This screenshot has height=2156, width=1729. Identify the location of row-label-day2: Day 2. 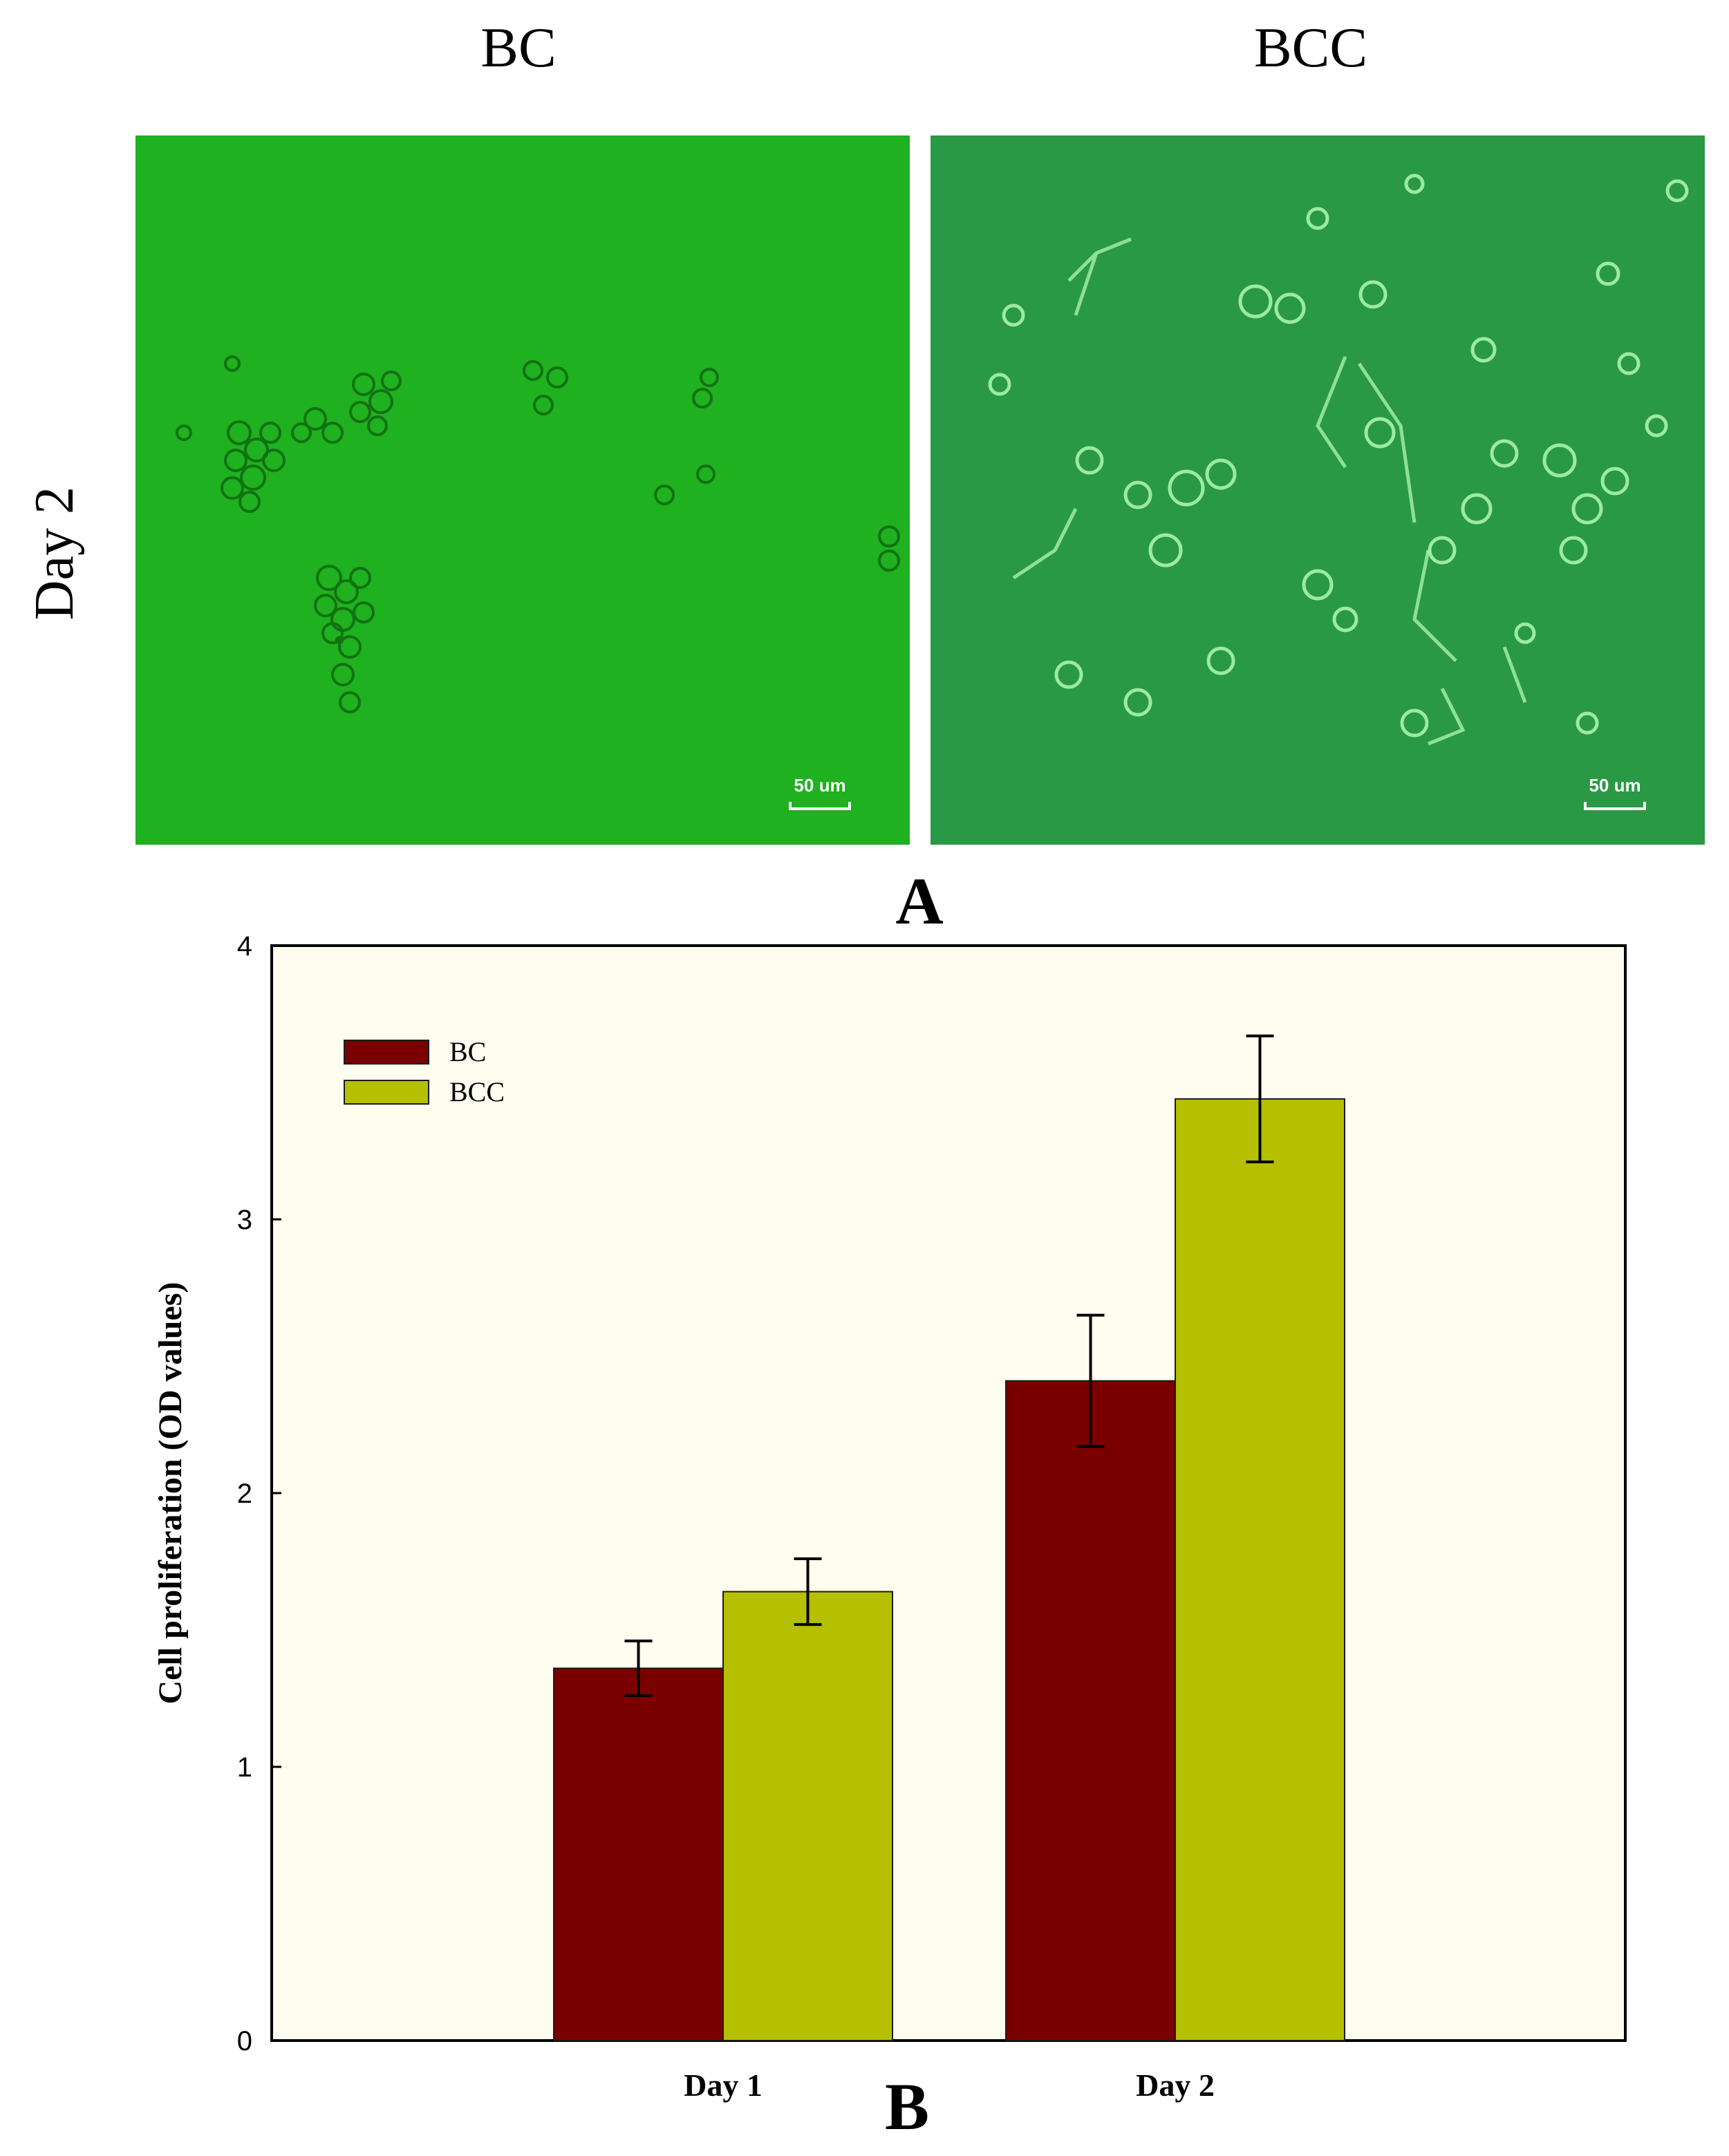
(55, 553).